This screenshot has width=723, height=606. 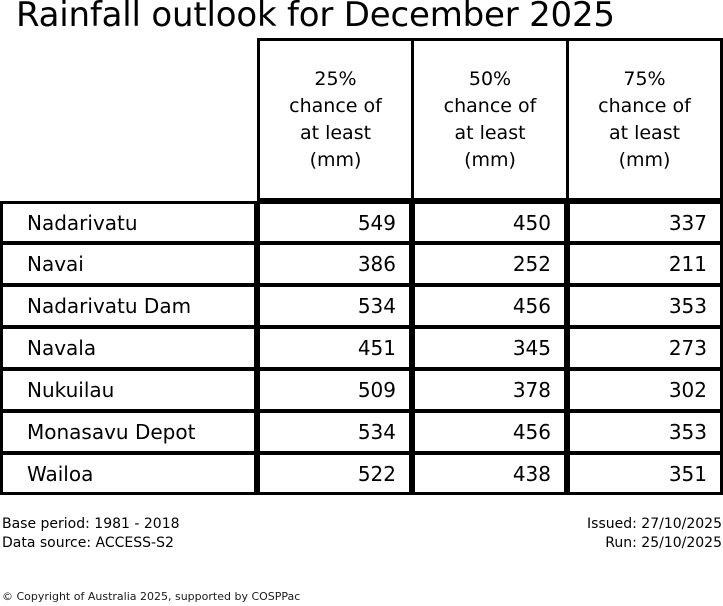 What do you see at coordinates (489, 264) in the screenshot?
I see `cell-p50: 252` at bounding box center [489, 264].